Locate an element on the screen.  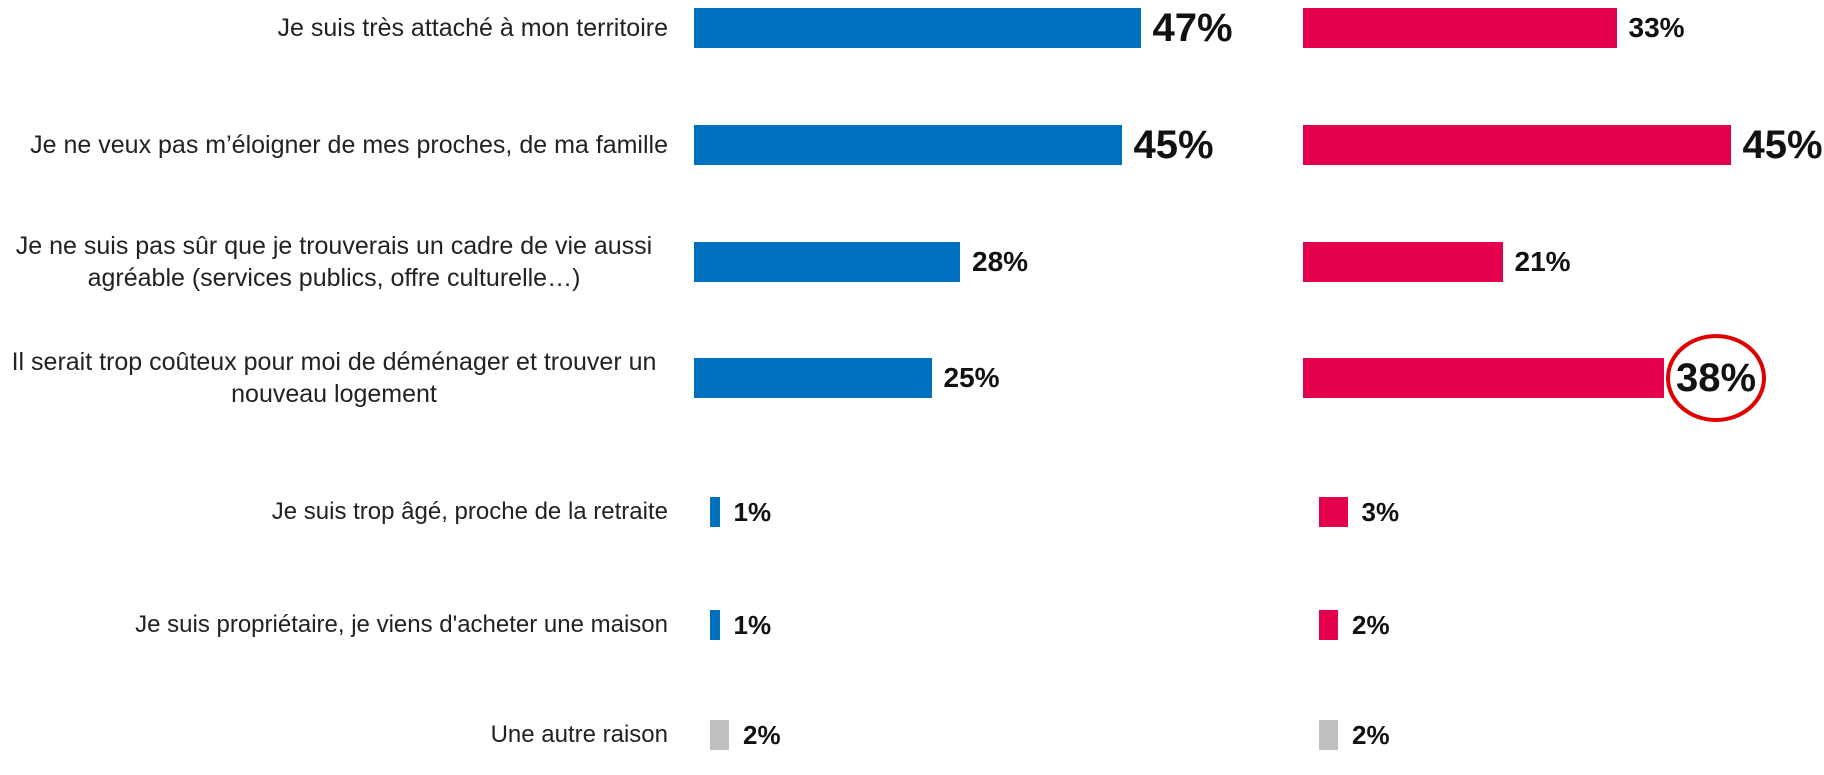
category-label-row: Une autre raison is located at coordinates (334, 735).